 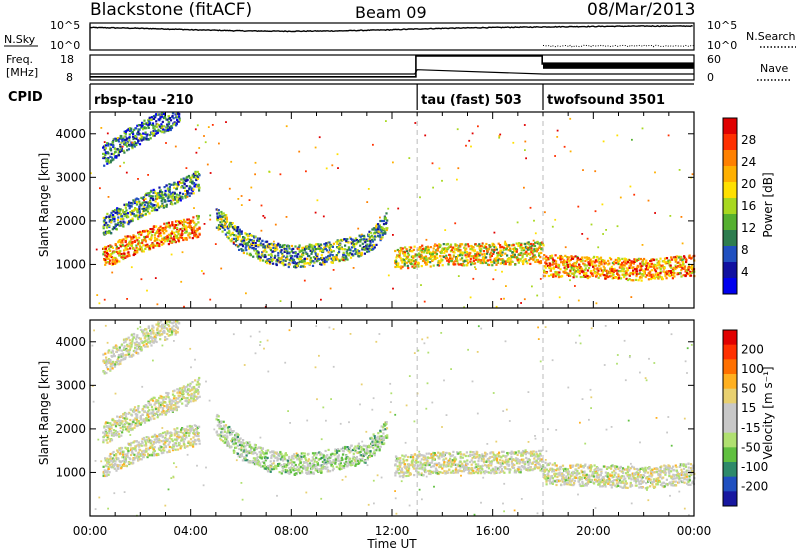 What do you see at coordinates (391, 12) in the screenshot?
I see `beam-title: Beam 09` at bounding box center [391, 12].